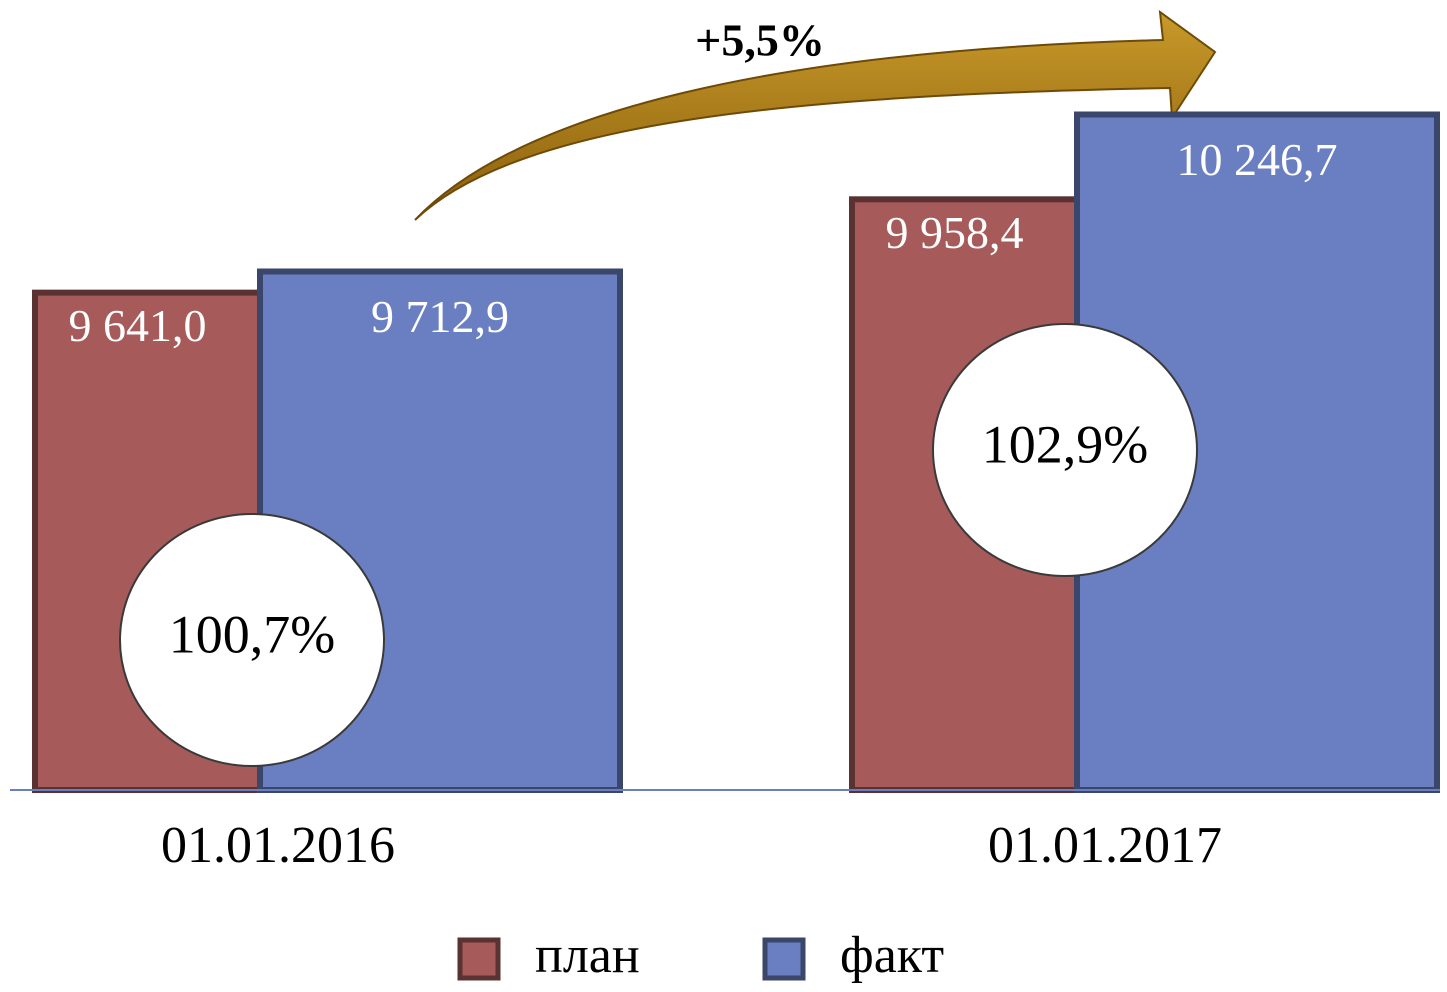 The image size is (1447, 992). What do you see at coordinates (1065, 444) in the screenshot?
I see `ratio-label: 102,9%` at bounding box center [1065, 444].